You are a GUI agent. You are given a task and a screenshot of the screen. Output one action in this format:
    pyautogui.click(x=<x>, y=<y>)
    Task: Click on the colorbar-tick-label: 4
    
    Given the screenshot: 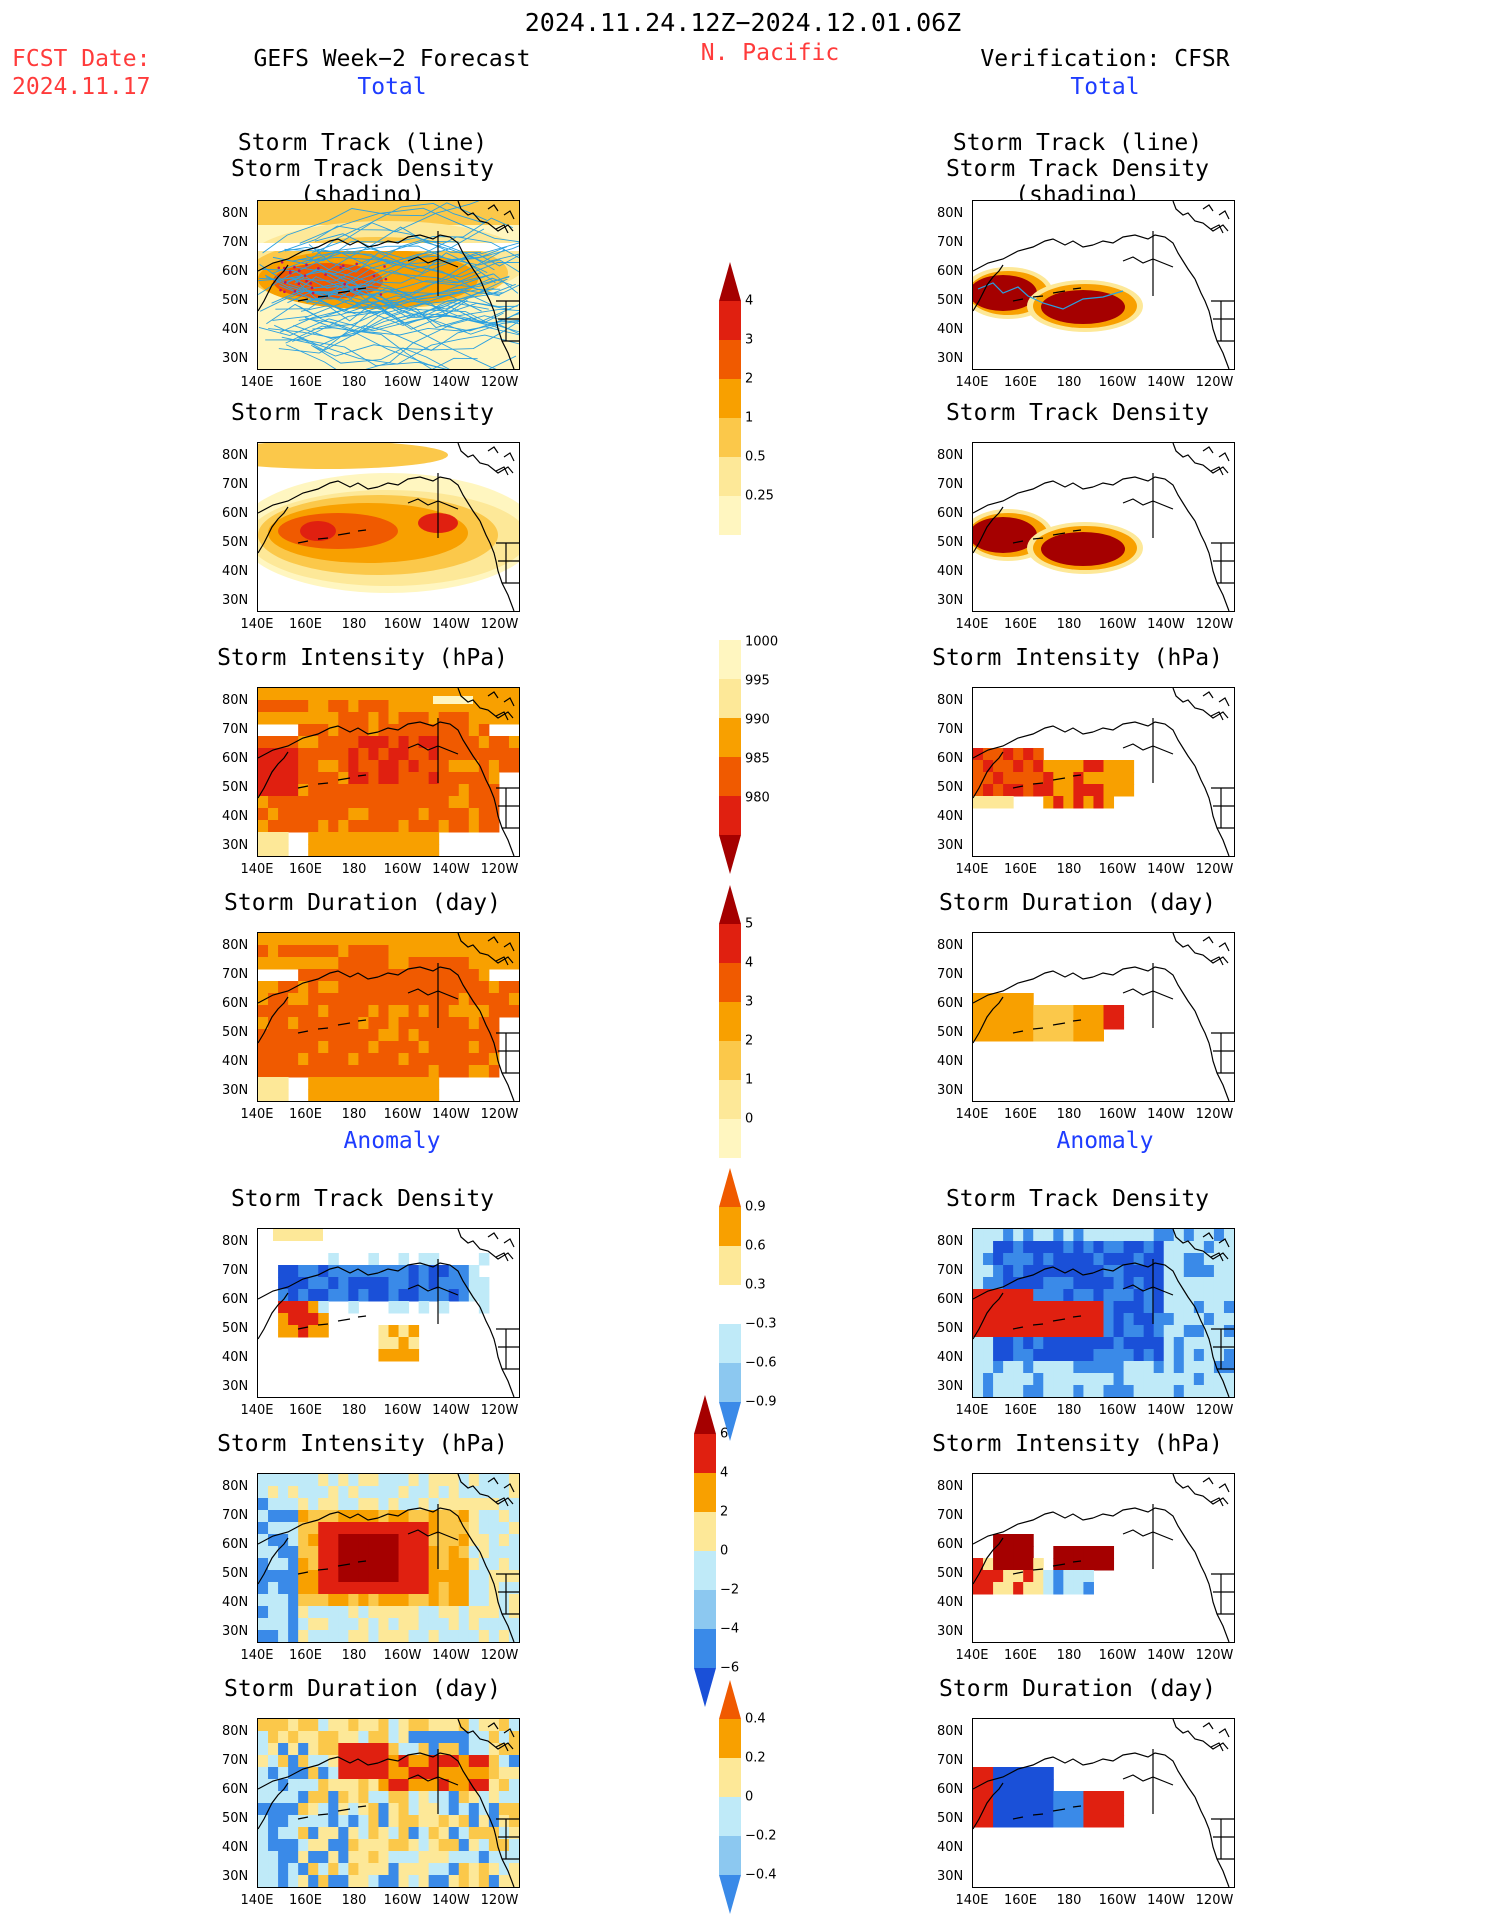 What is the action you would take?
    pyautogui.click(x=749, y=301)
    